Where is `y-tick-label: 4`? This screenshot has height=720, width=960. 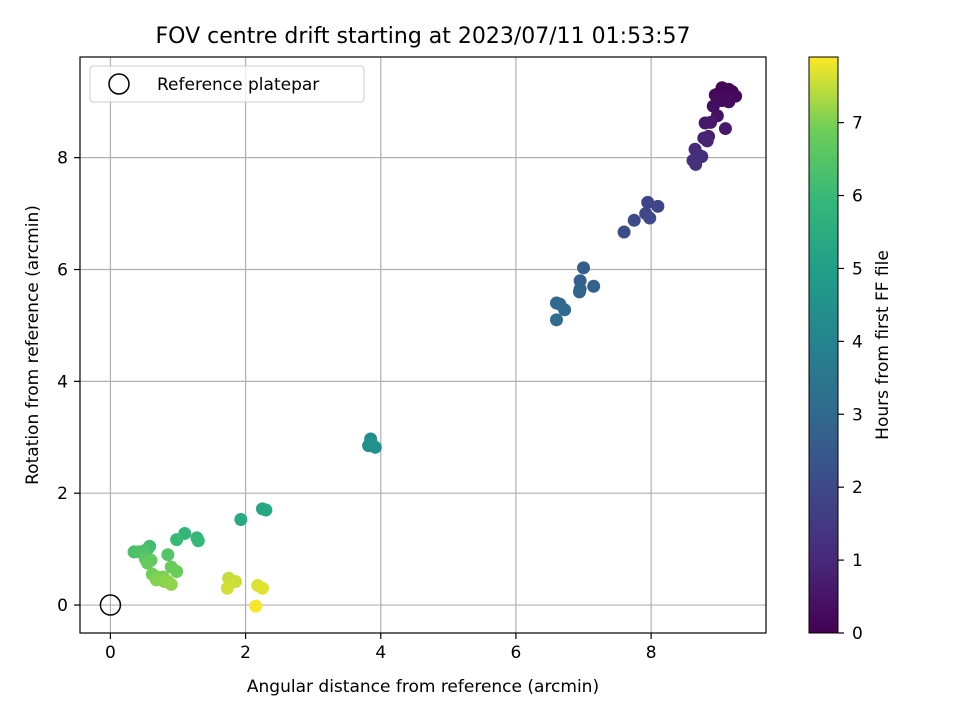 y-tick-label: 4 is located at coordinates (62, 382).